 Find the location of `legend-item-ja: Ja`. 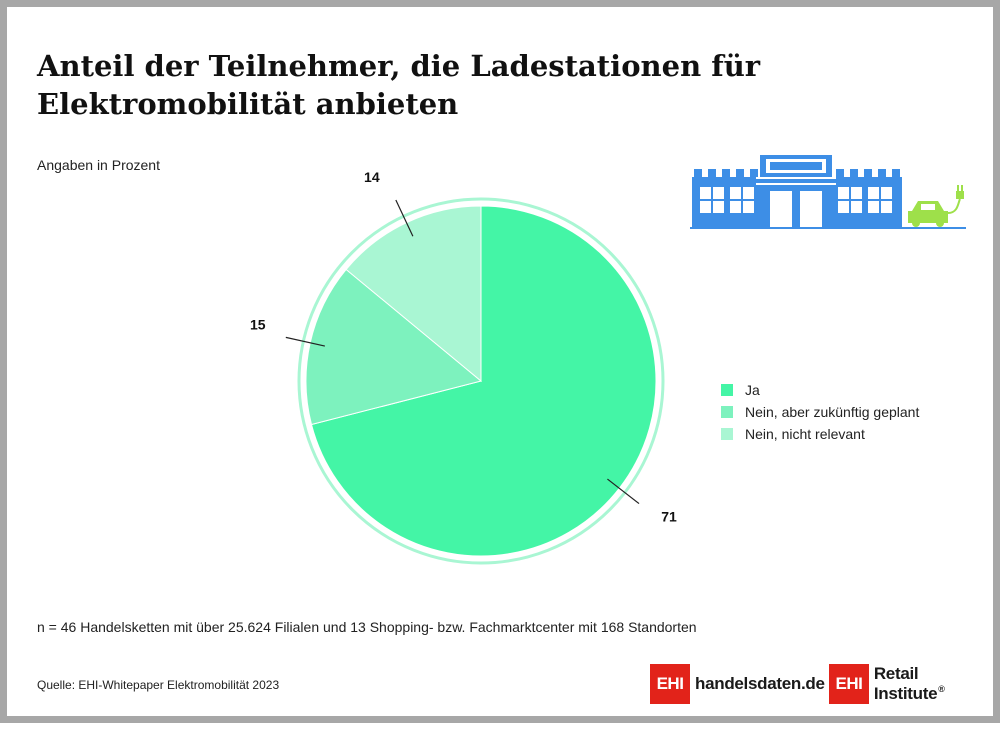

legend-item-ja: Ja is located at coordinates (820, 390).